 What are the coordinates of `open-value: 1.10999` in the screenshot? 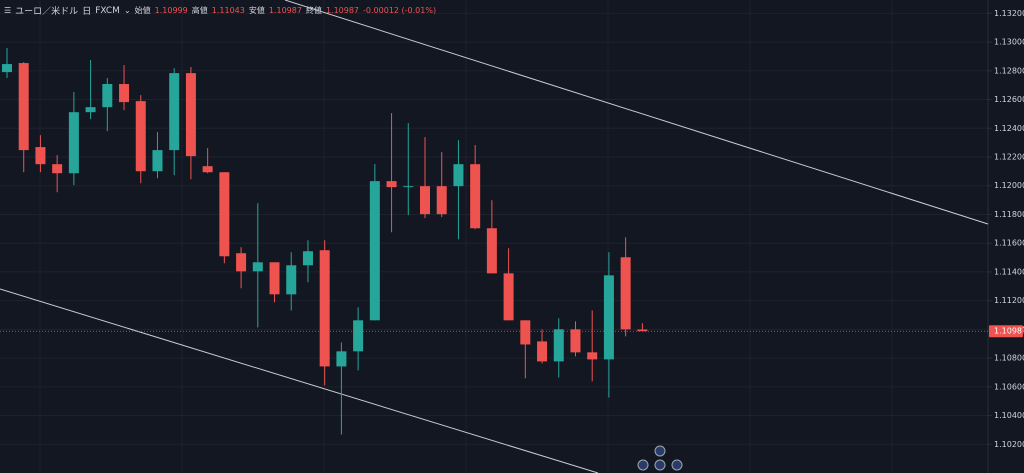 It's located at (171, 10).